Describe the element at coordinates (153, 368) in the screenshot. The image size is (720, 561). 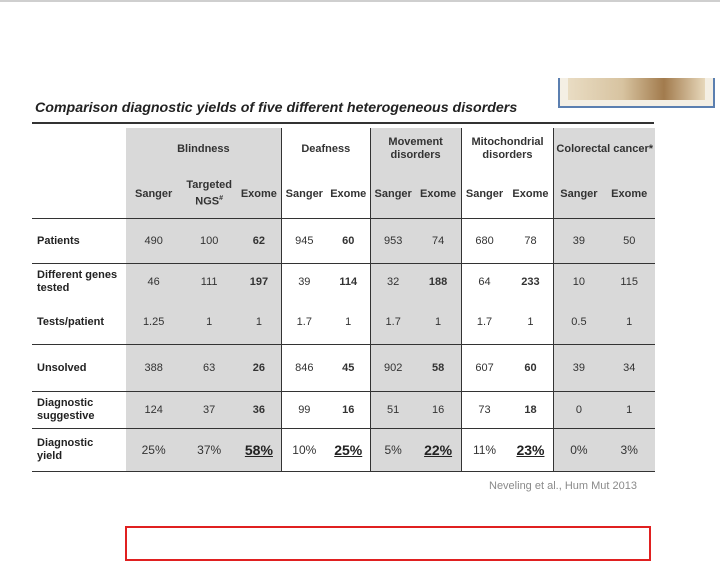
I see `table-cell: 388` at that location.